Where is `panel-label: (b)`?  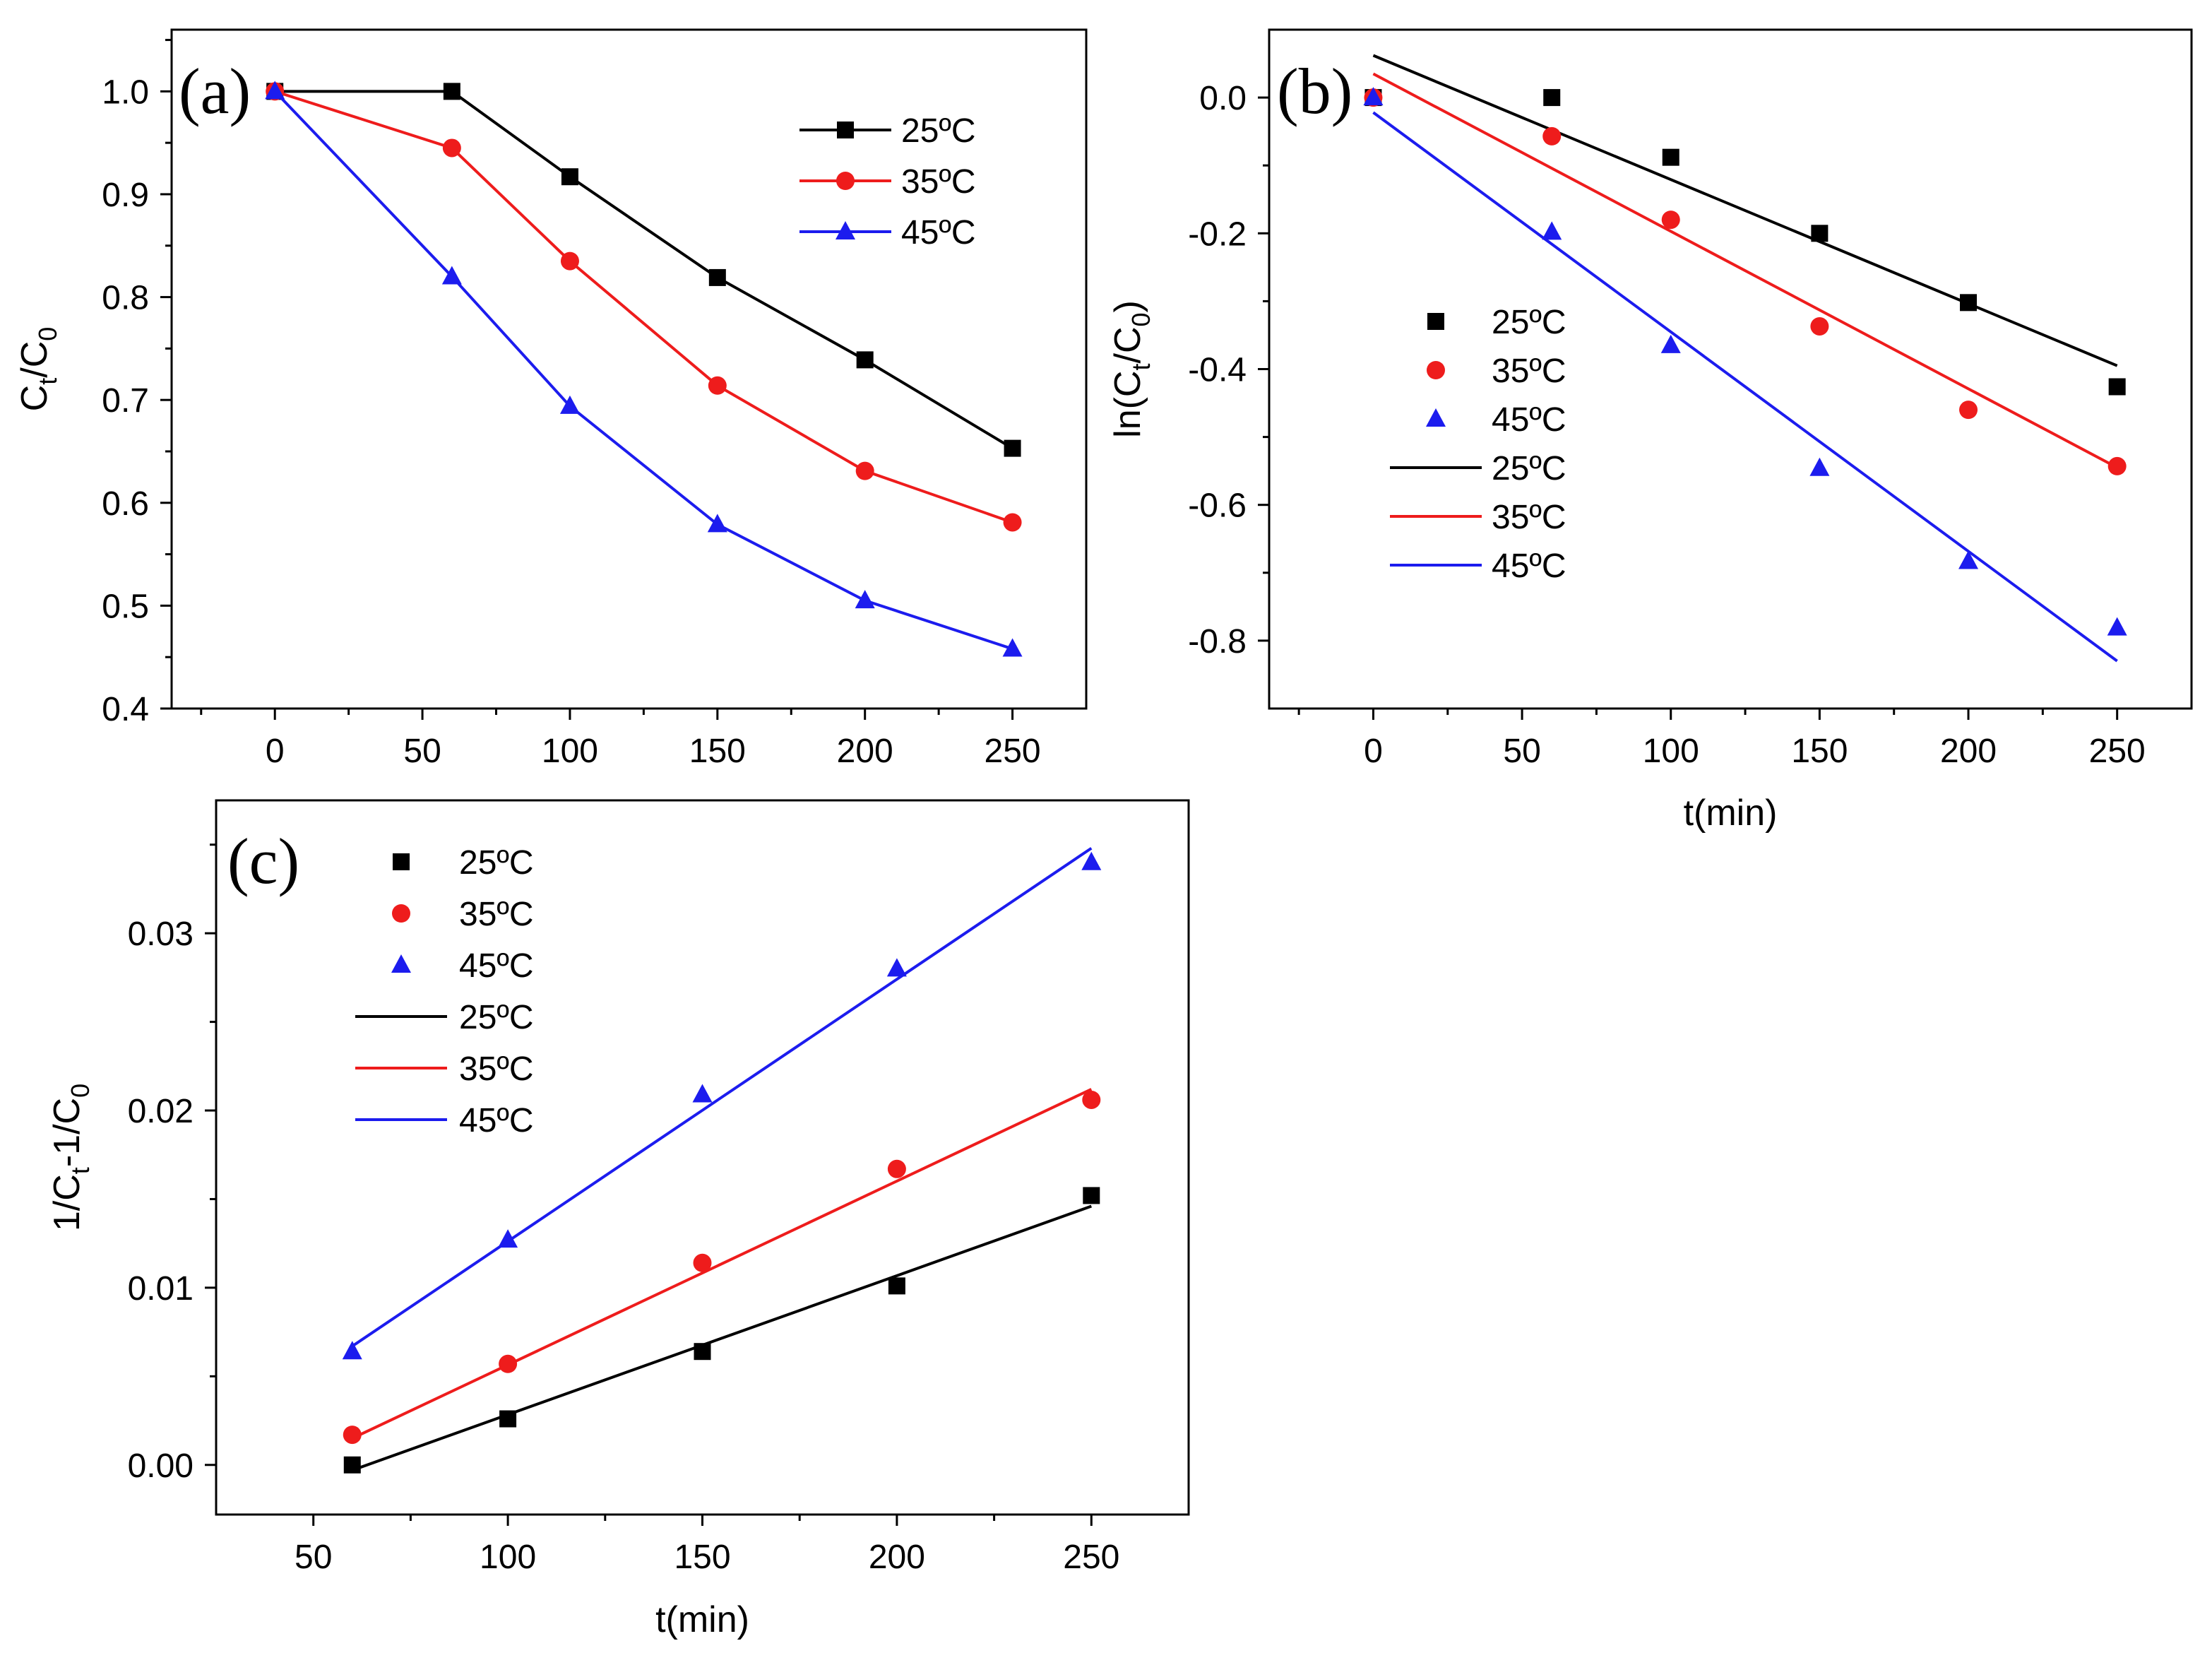
panel-label: (b) is located at coordinates (1314, 91).